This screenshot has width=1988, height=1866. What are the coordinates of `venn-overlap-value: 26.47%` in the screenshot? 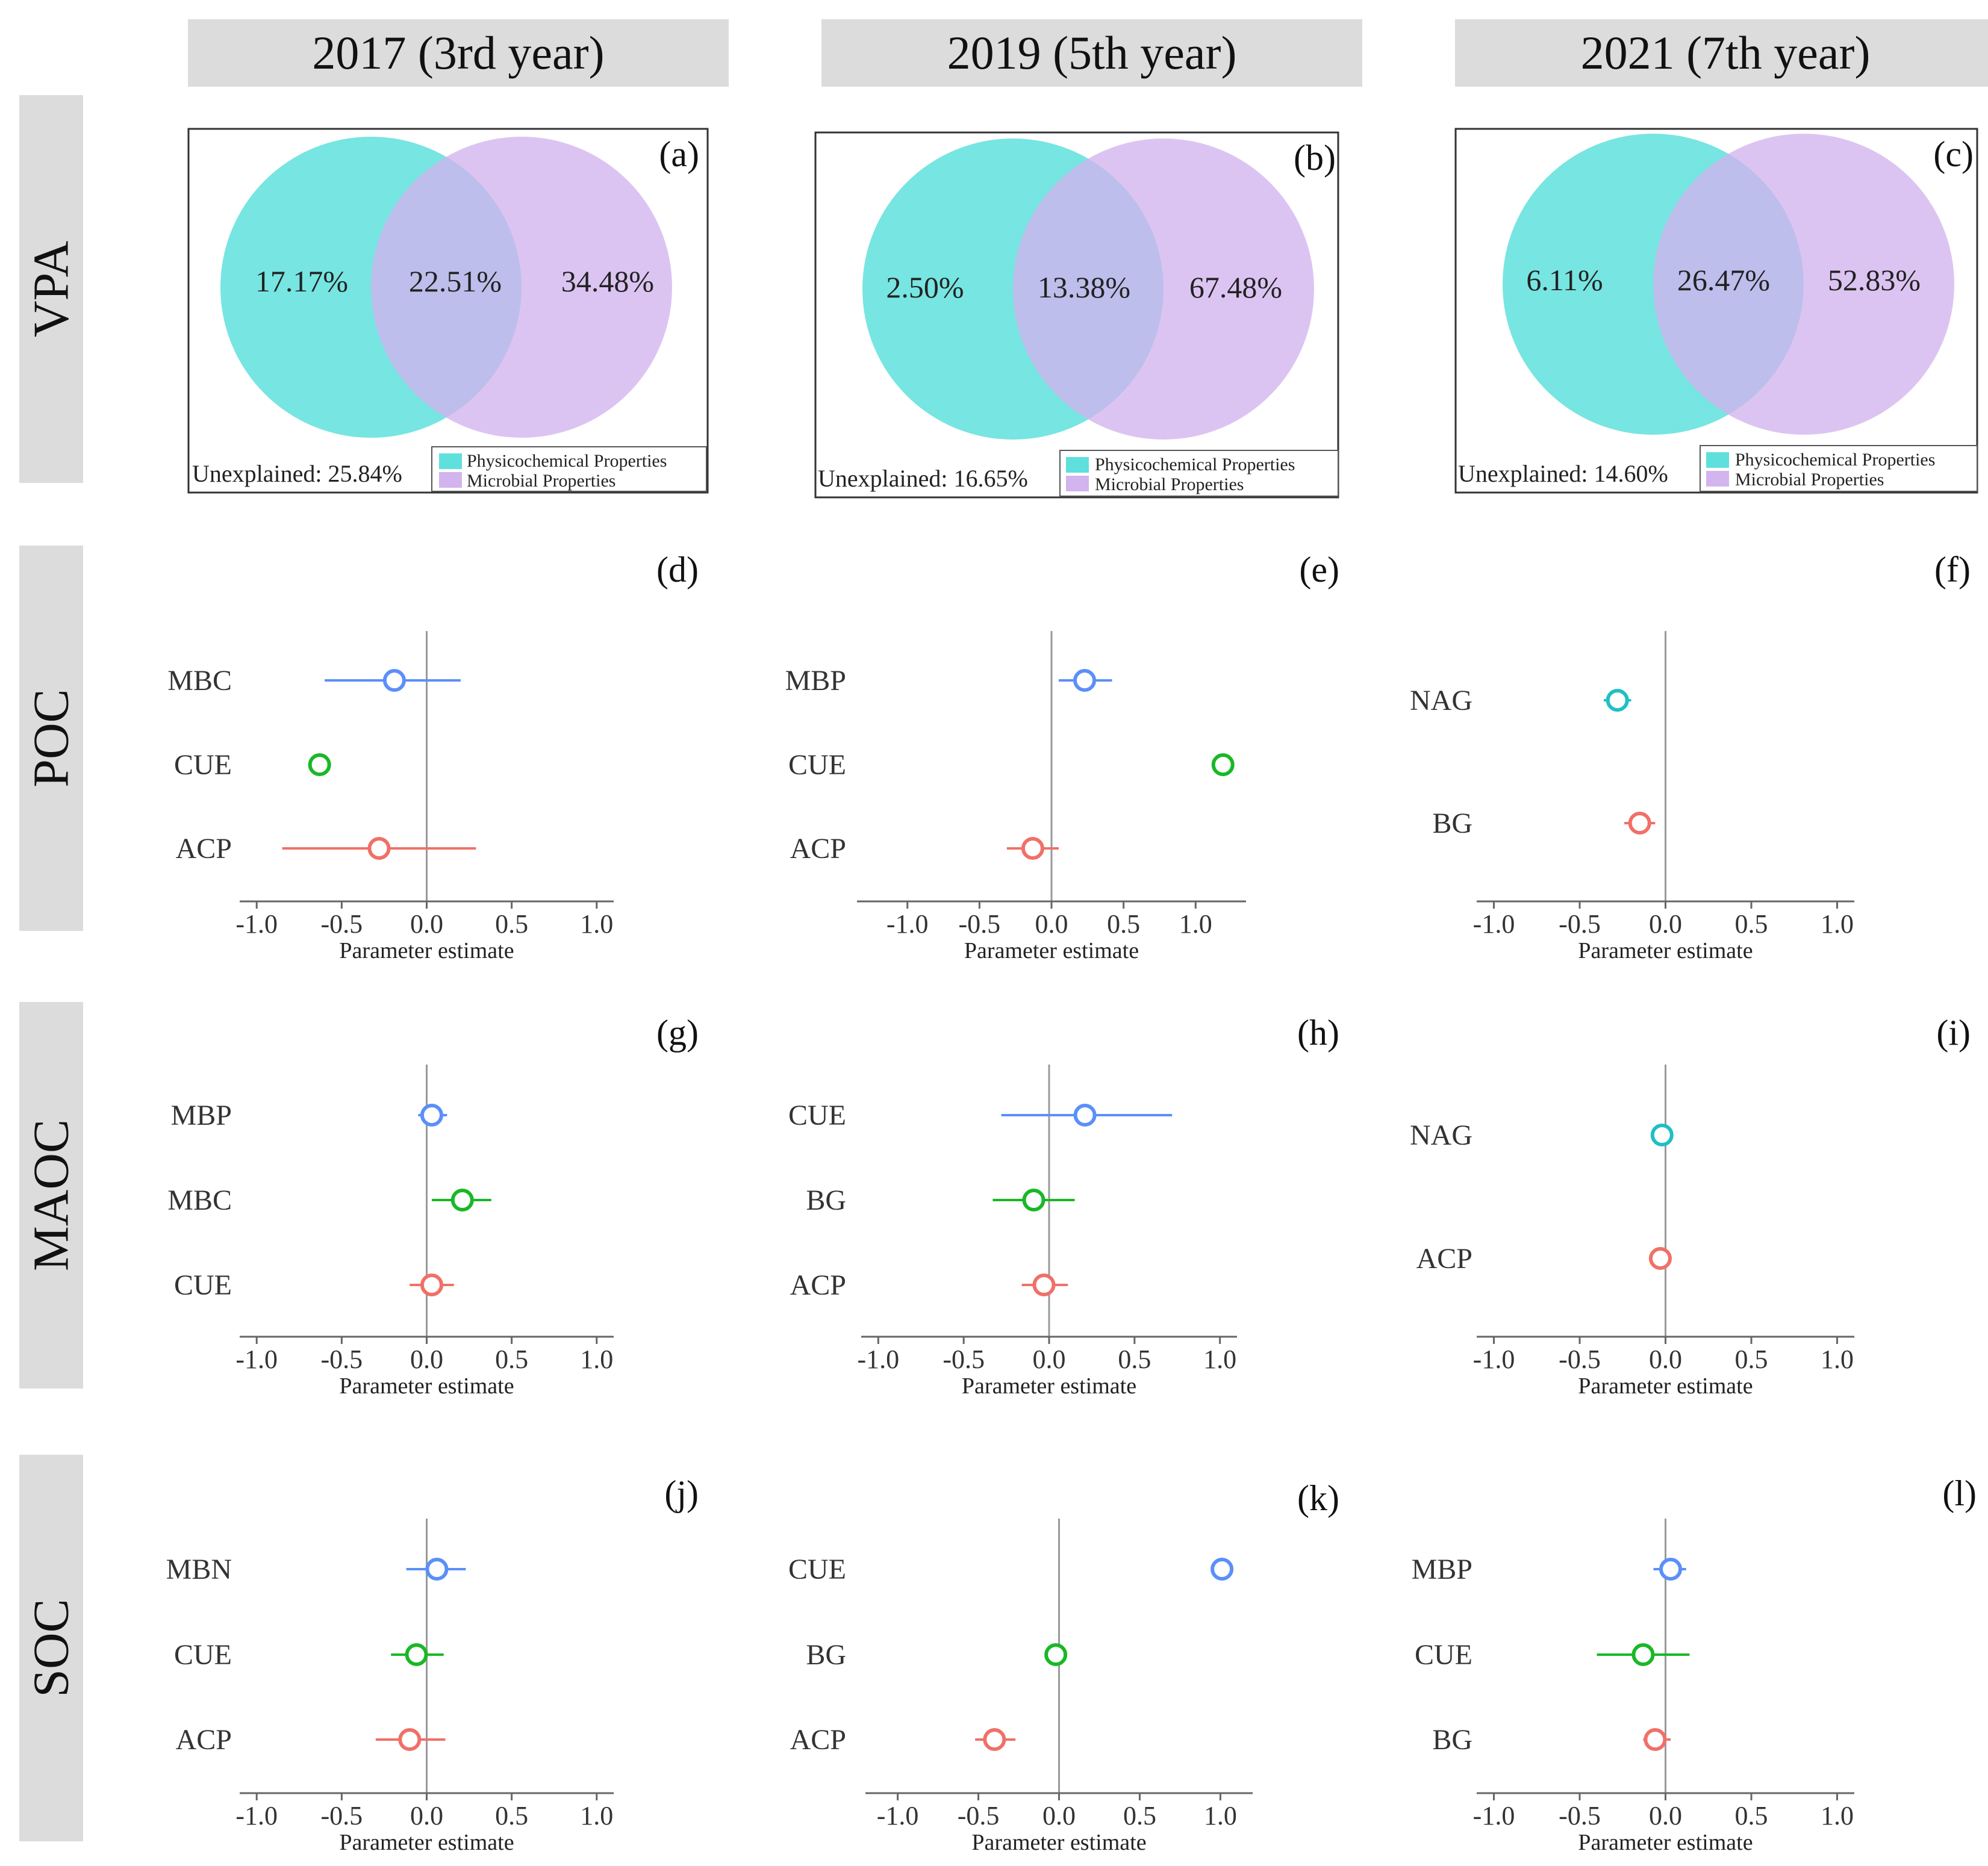 It's located at (1723, 280).